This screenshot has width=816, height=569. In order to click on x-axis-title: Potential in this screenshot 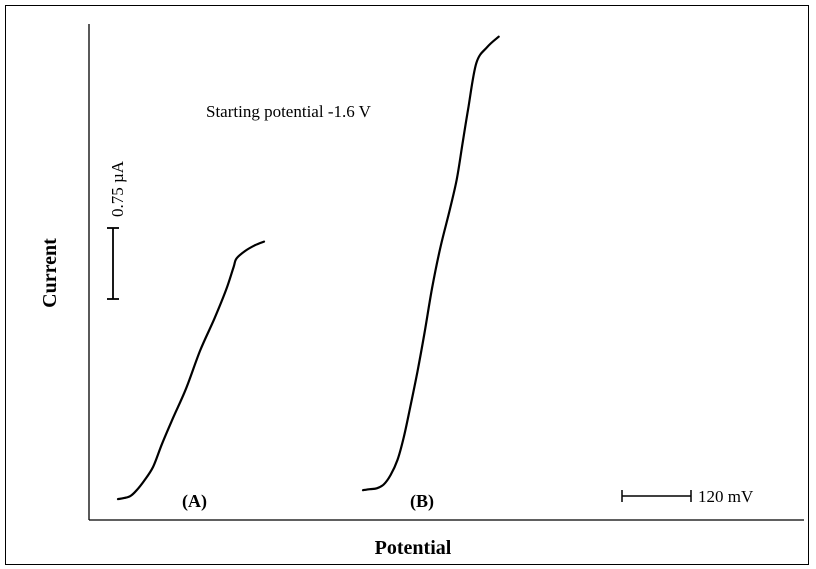, I will do `click(413, 548)`.